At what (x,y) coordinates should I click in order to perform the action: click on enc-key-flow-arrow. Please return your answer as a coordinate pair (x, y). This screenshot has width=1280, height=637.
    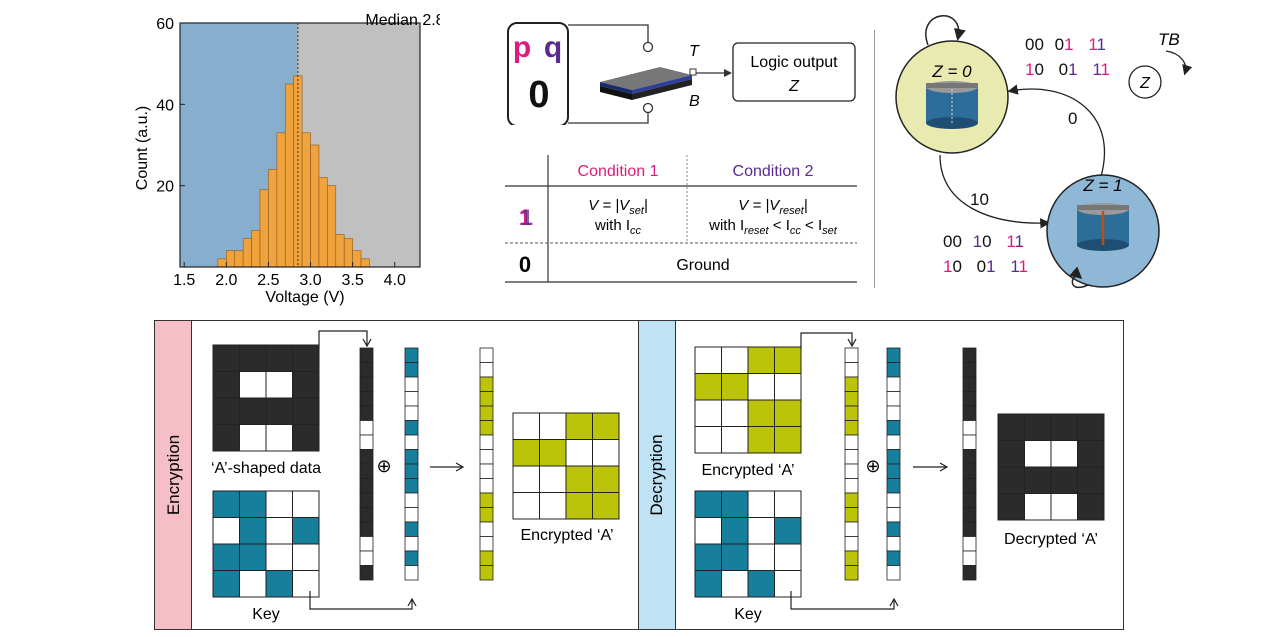
    Looking at the image, I should click on (361, 600).